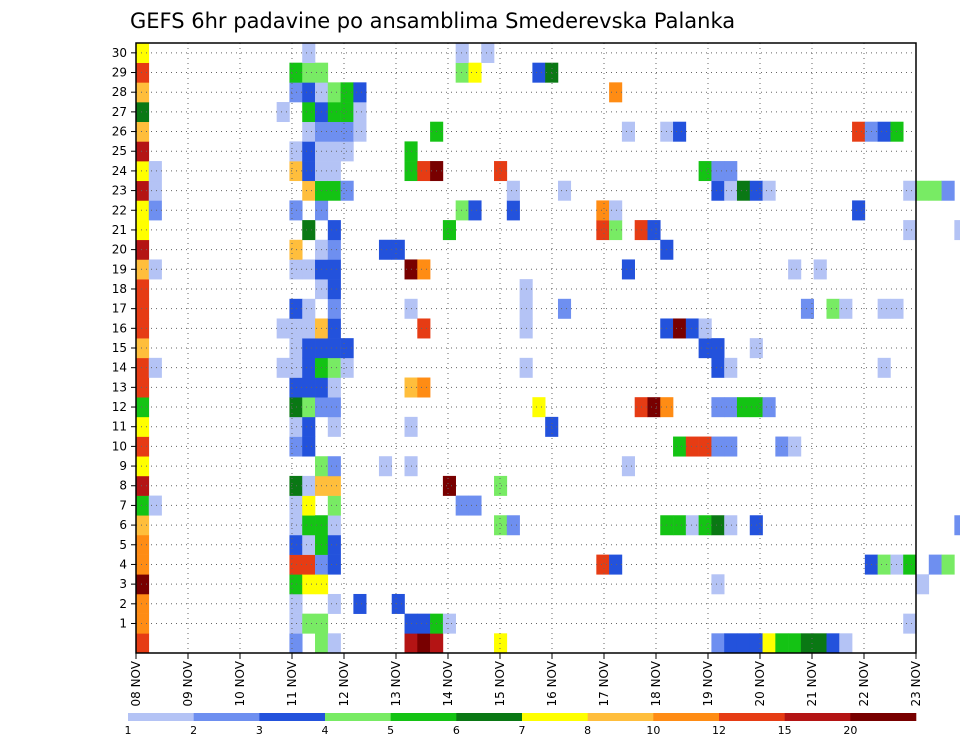 The image size is (960, 742). I want to click on x-tick-label: 14 NOV, so click(448, 683).